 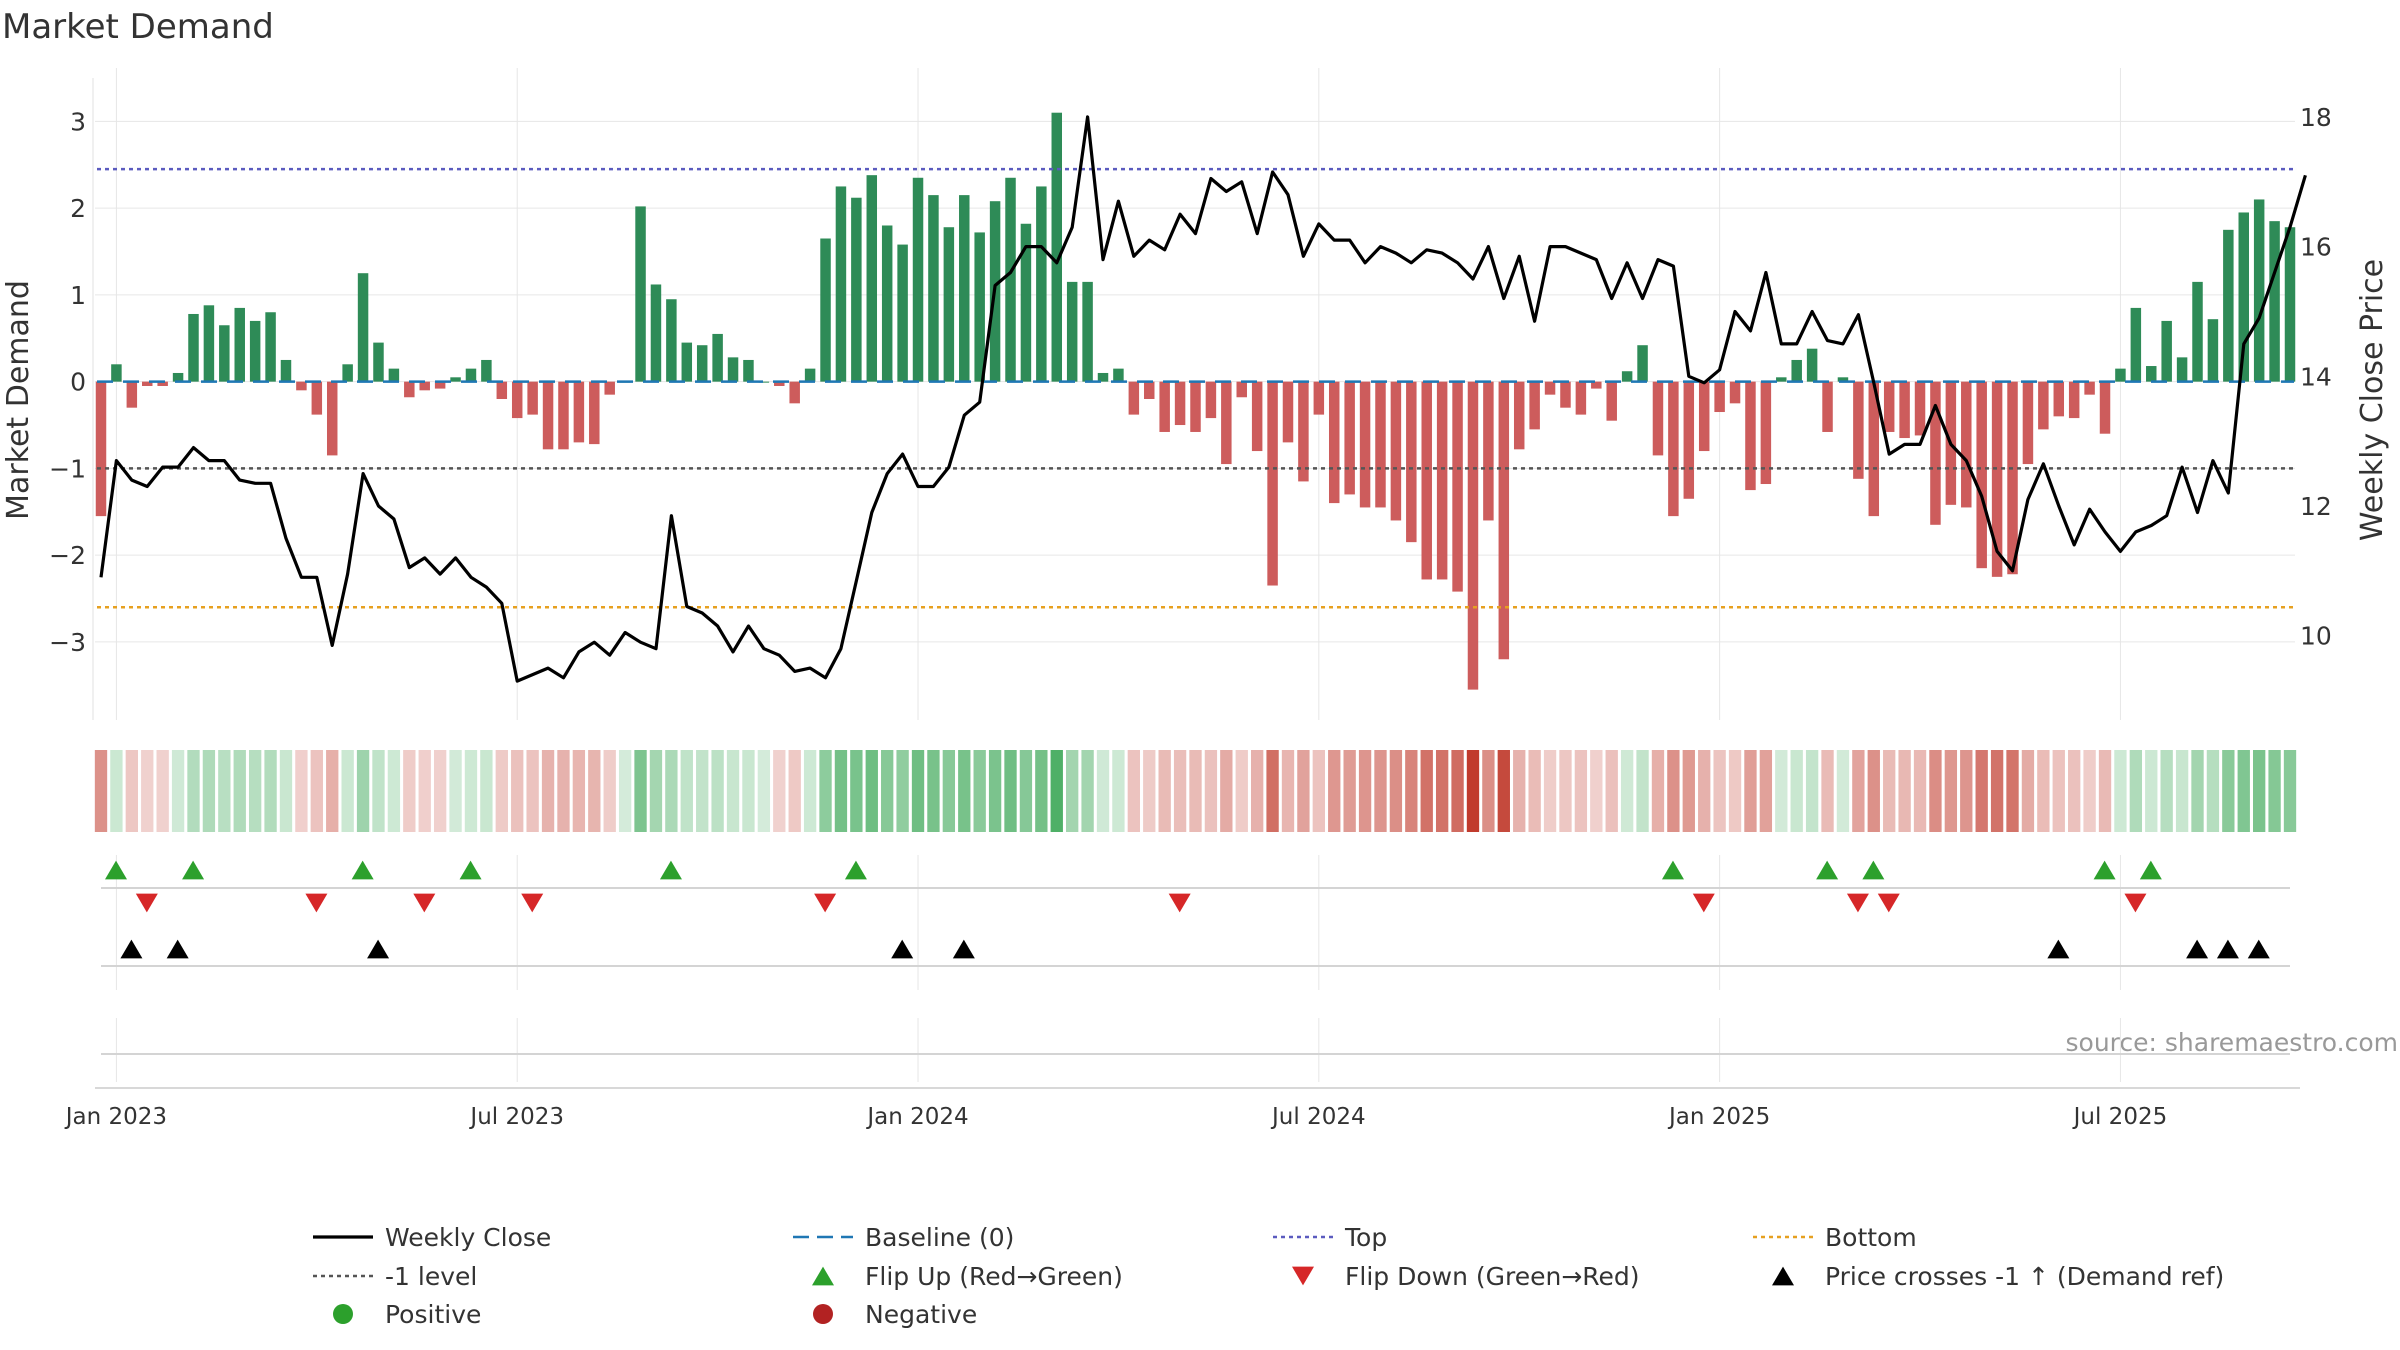 I want to click on y-tick-label: −2, so click(x=67, y=555).